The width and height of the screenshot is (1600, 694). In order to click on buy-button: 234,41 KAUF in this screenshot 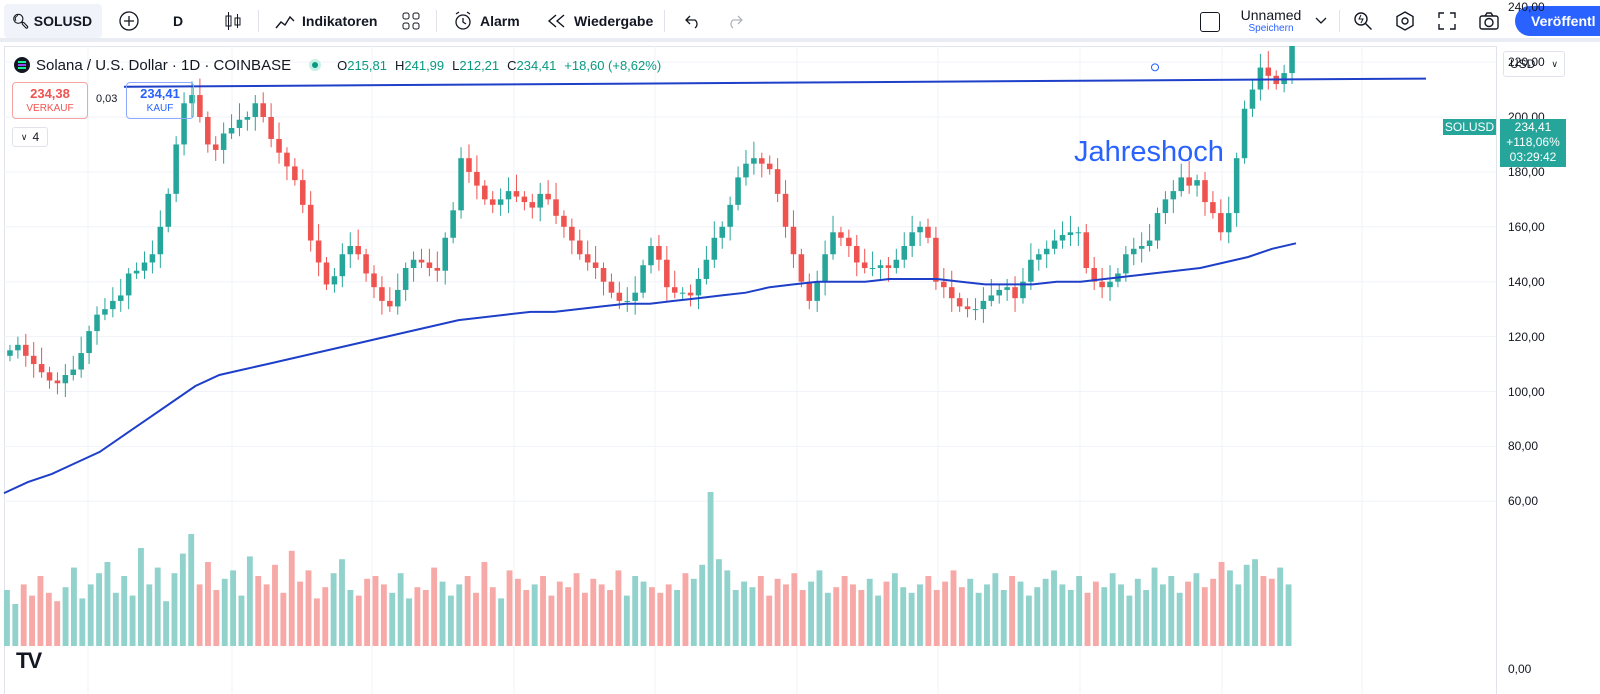, I will do `click(160, 100)`.